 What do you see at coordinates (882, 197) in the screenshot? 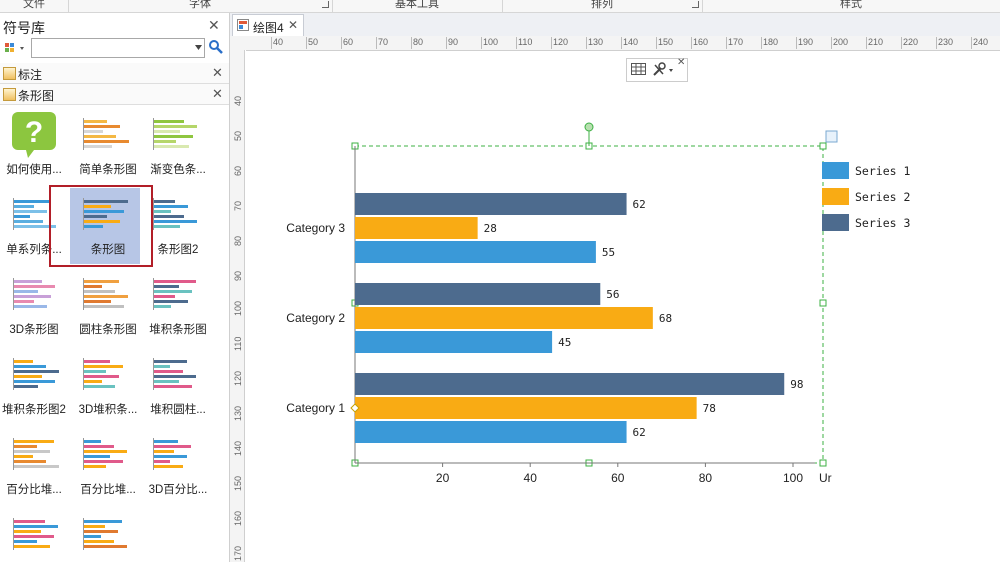
I see `legend-label: Series 2` at bounding box center [882, 197].